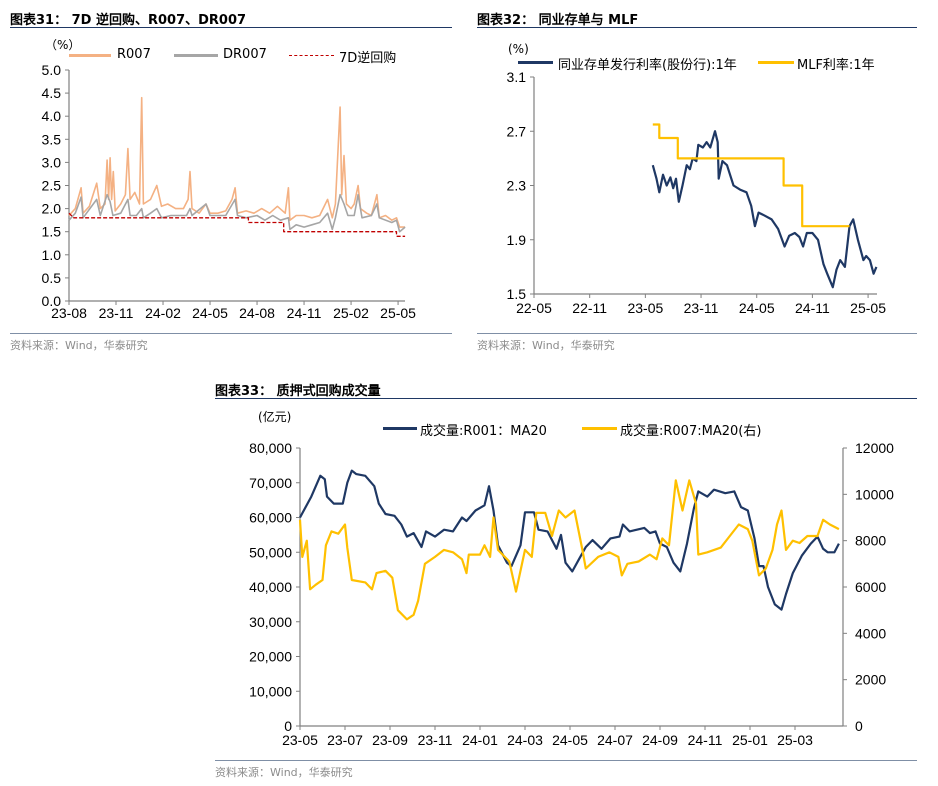 The height and width of the screenshot is (786, 938). Describe the element at coordinates (589, 308) in the screenshot. I see `x-tick-label: 22-11` at that location.